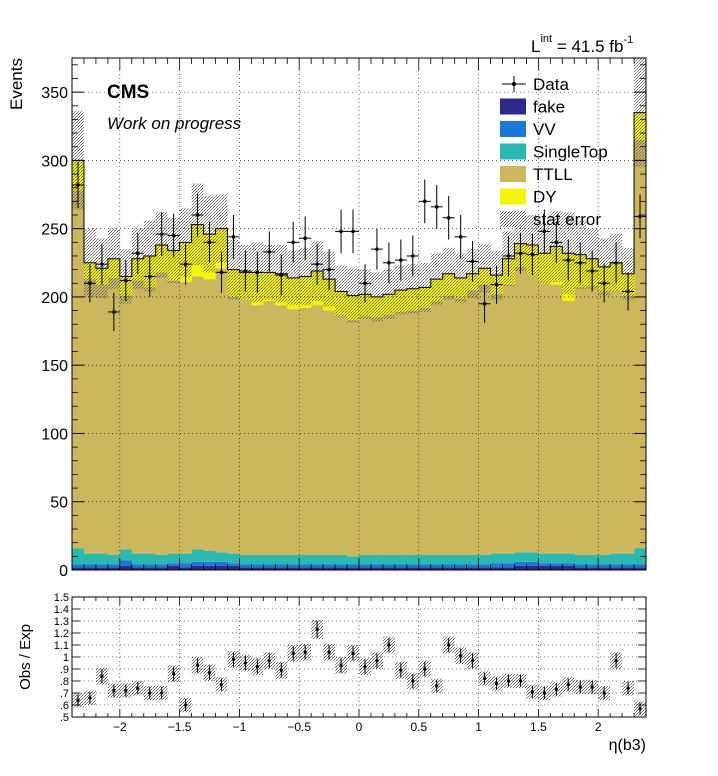 Image resolution: width=718 pixels, height=776 pixels. Describe the element at coordinates (551, 84) in the screenshot. I see `legend-label: Data` at that location.